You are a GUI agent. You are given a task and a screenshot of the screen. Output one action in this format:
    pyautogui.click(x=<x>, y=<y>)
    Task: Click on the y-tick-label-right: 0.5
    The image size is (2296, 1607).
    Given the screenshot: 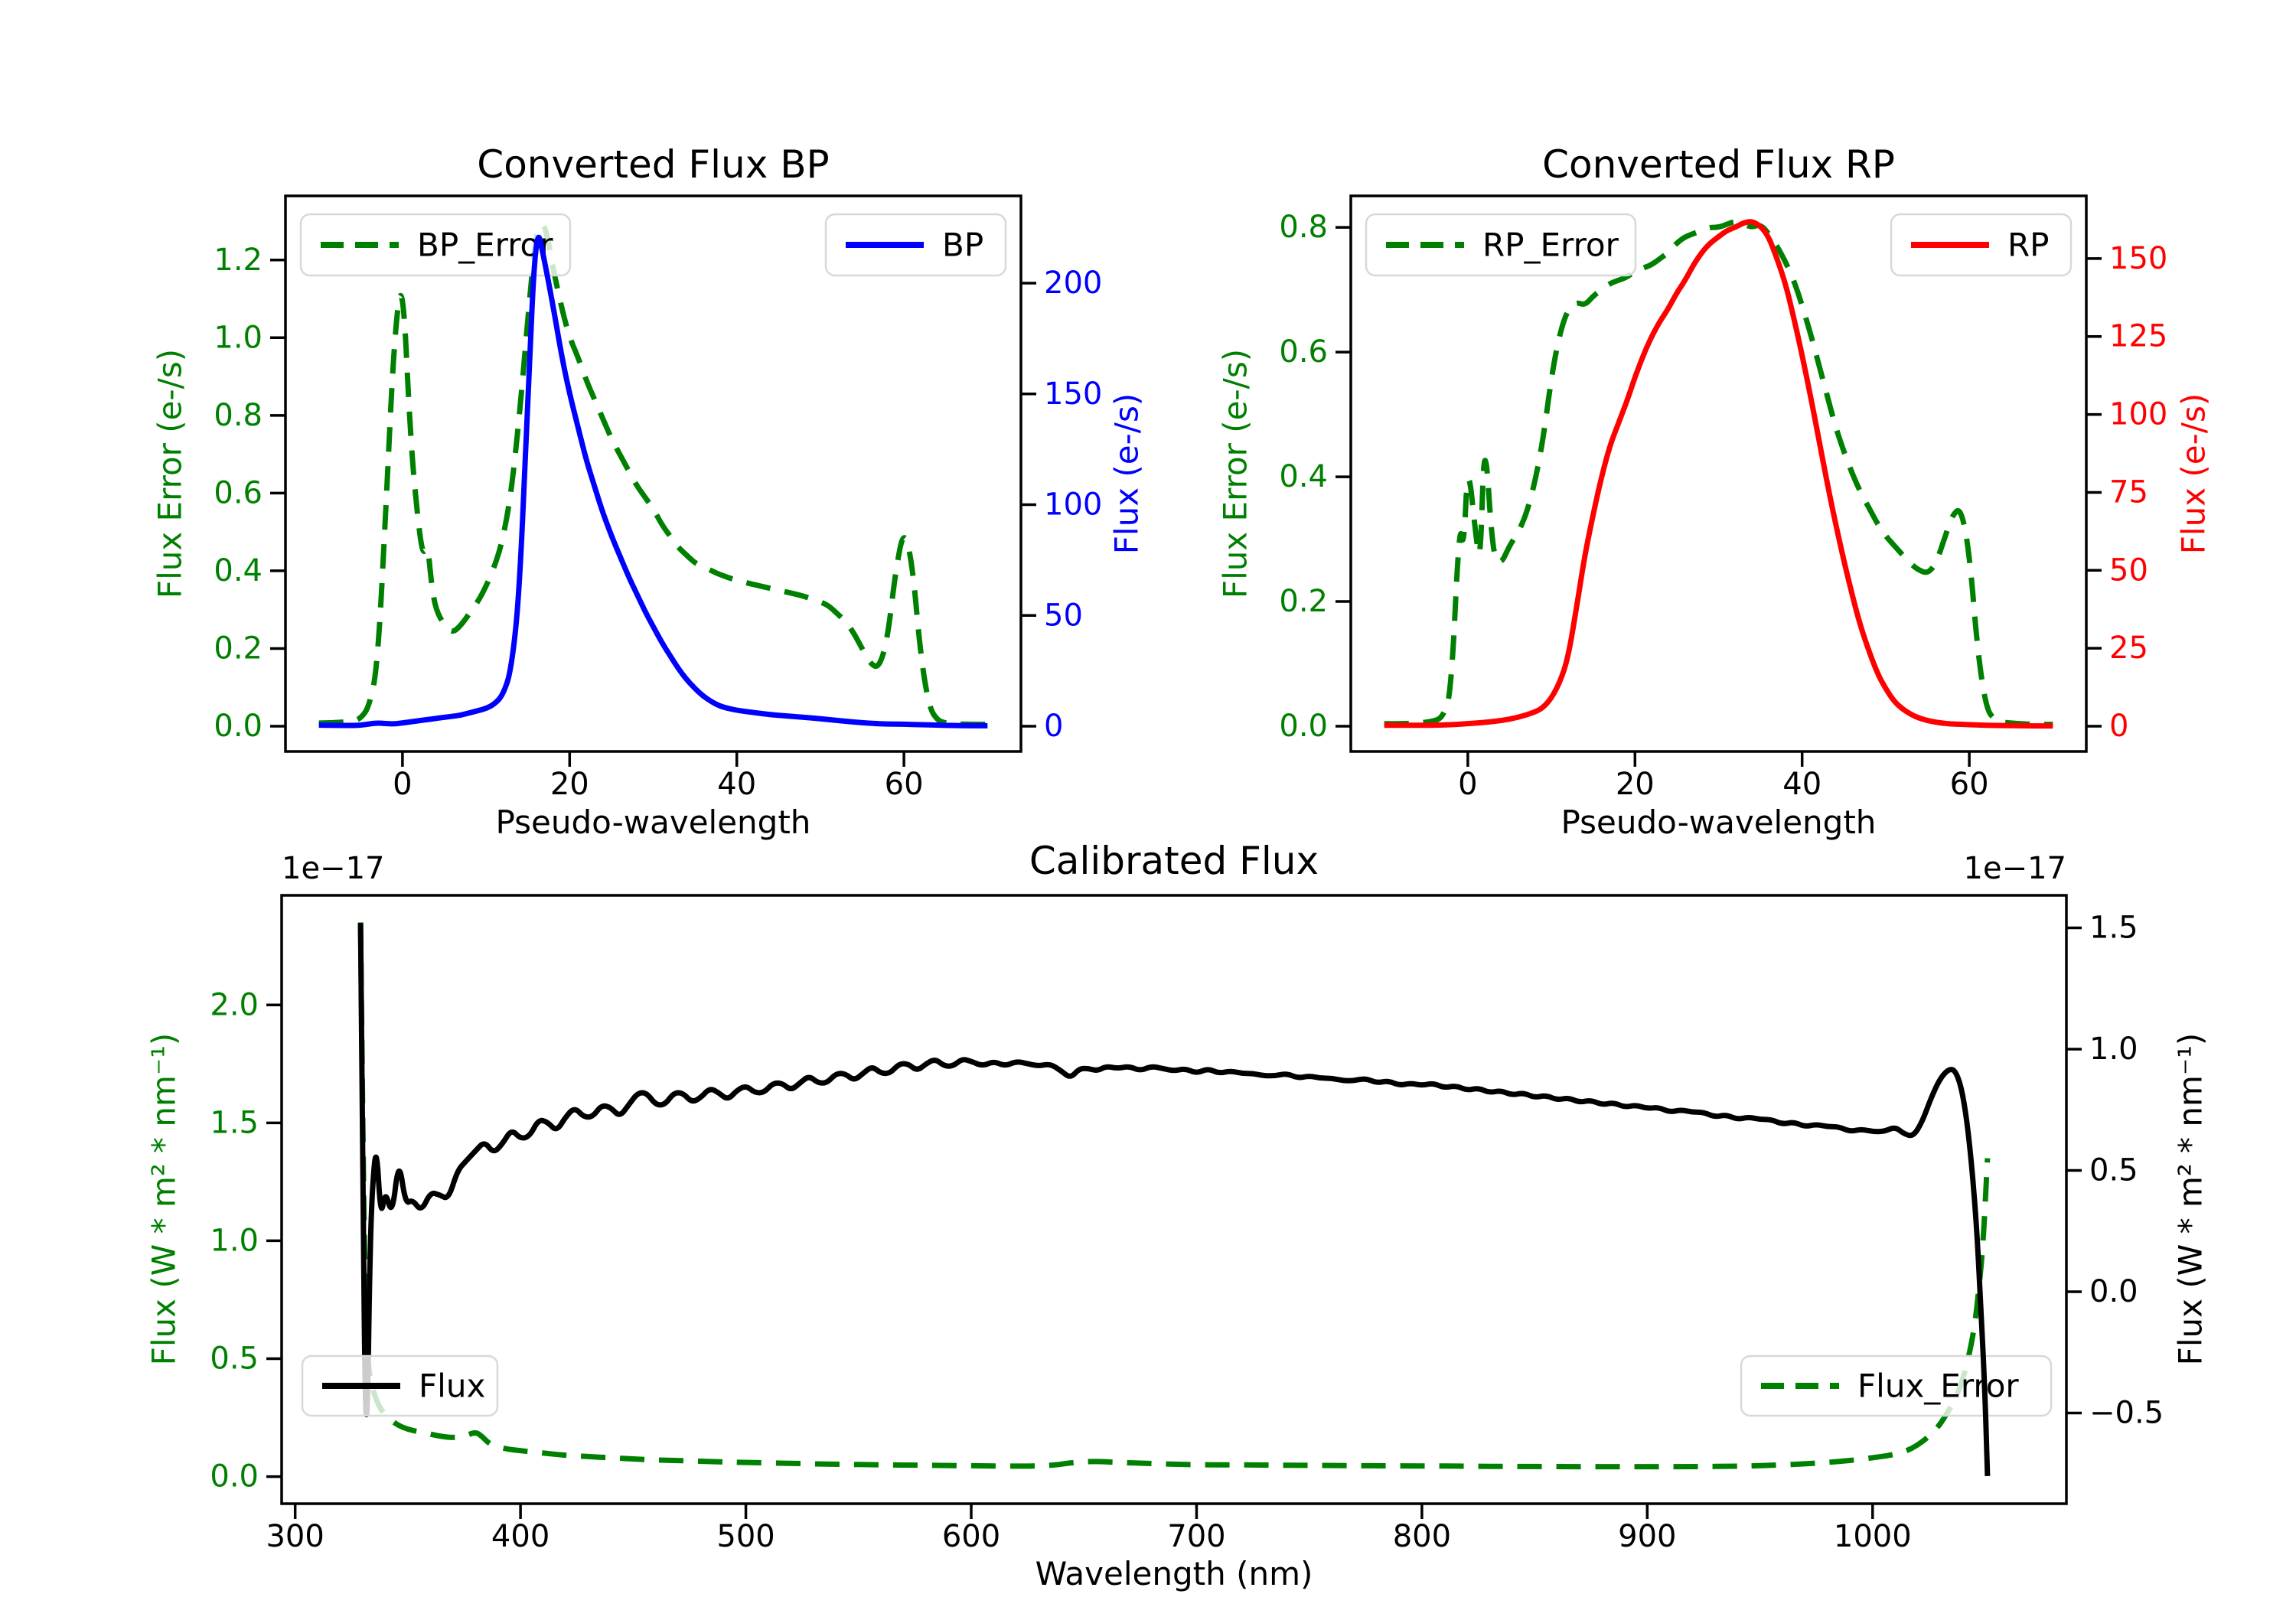 What is the action you would take?
    pyautogui.click(x=2113, y=1170)
    